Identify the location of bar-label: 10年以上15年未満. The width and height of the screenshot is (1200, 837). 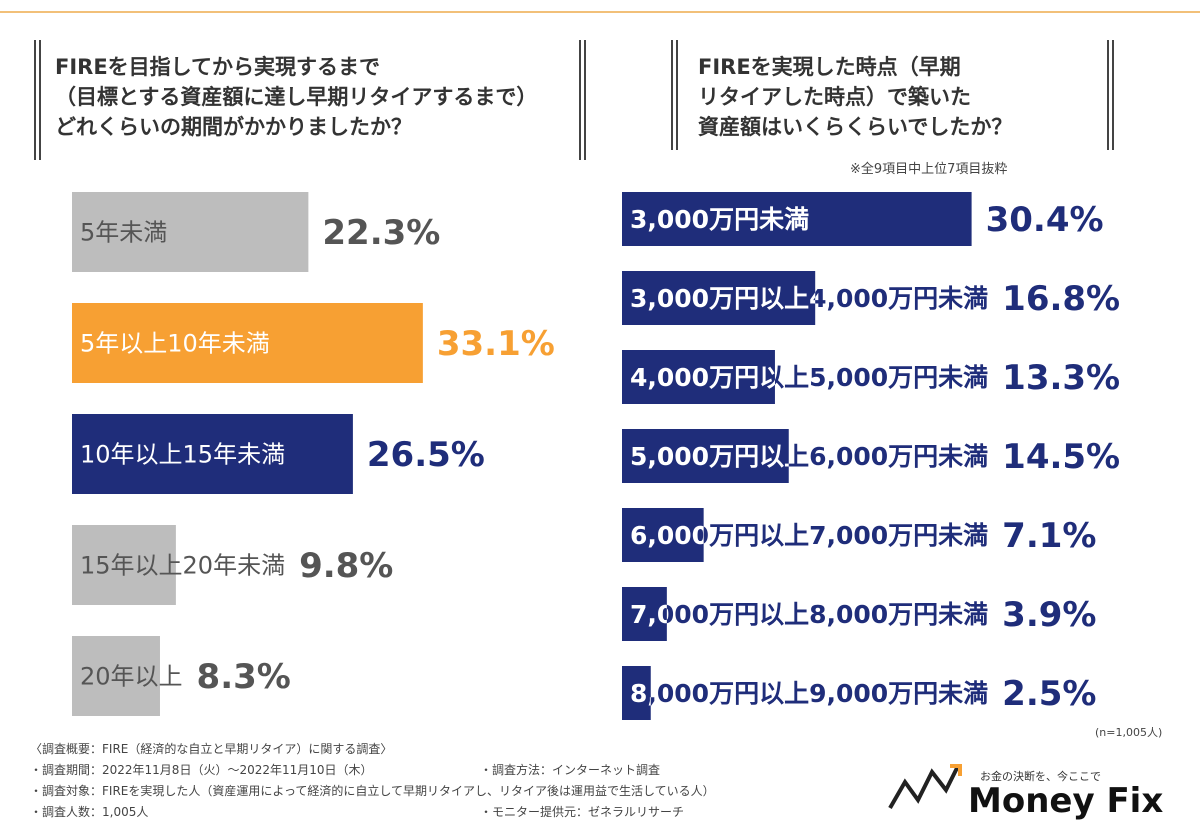
(182, 455).